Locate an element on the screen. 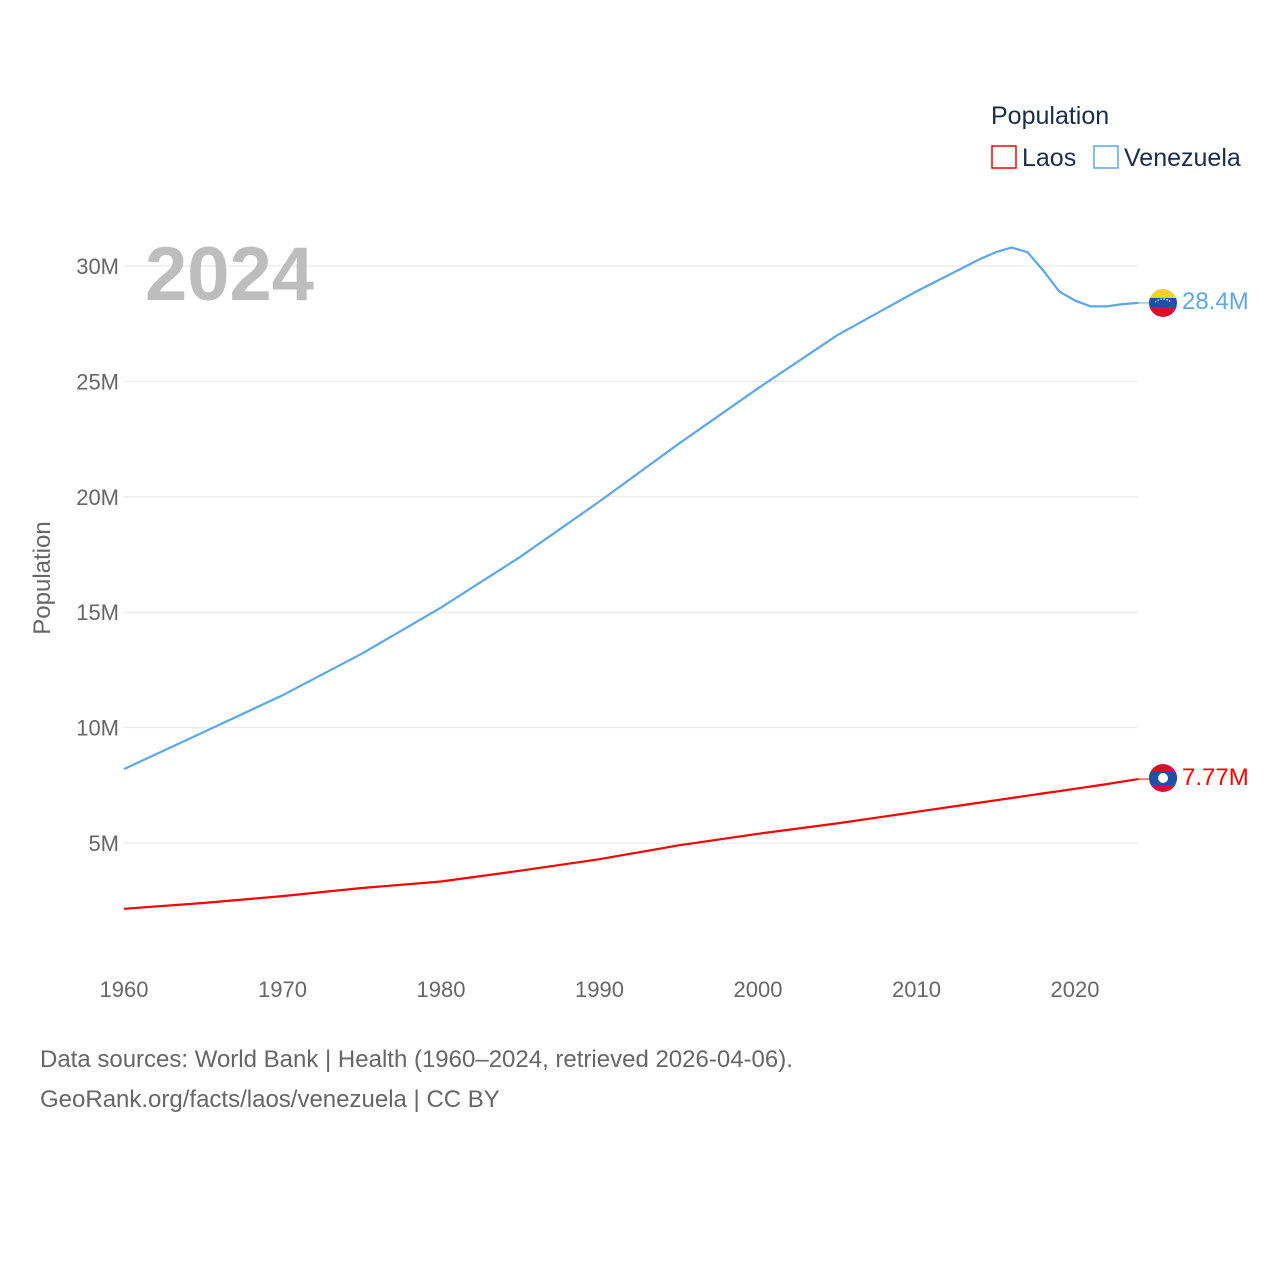  y-tick-label: 25M is located at coordinates (97, 381).